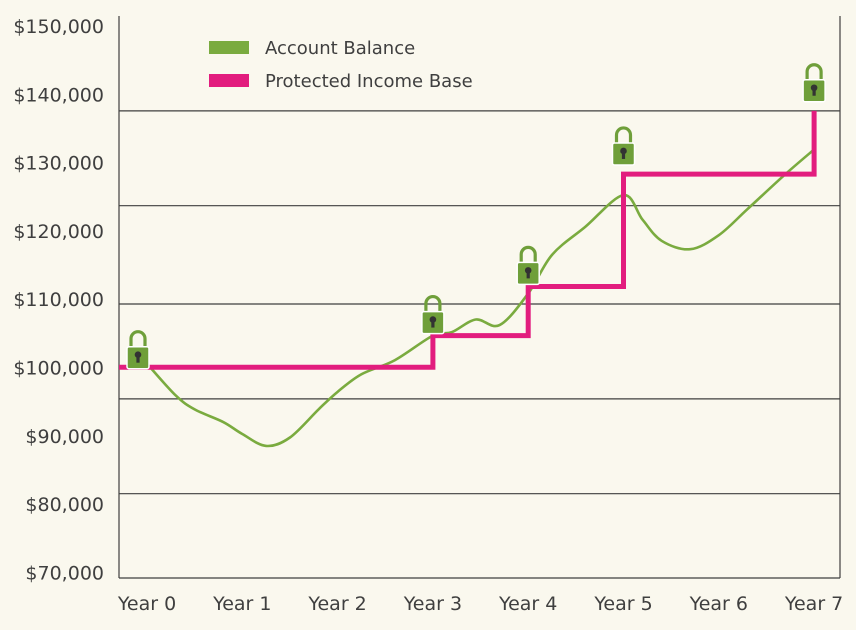 The image size is (856, 630). What do you see at coordinates (622, 604) in the screenshot?
I see `x-tick-label: Year 5` at bounding box center [622, 604].